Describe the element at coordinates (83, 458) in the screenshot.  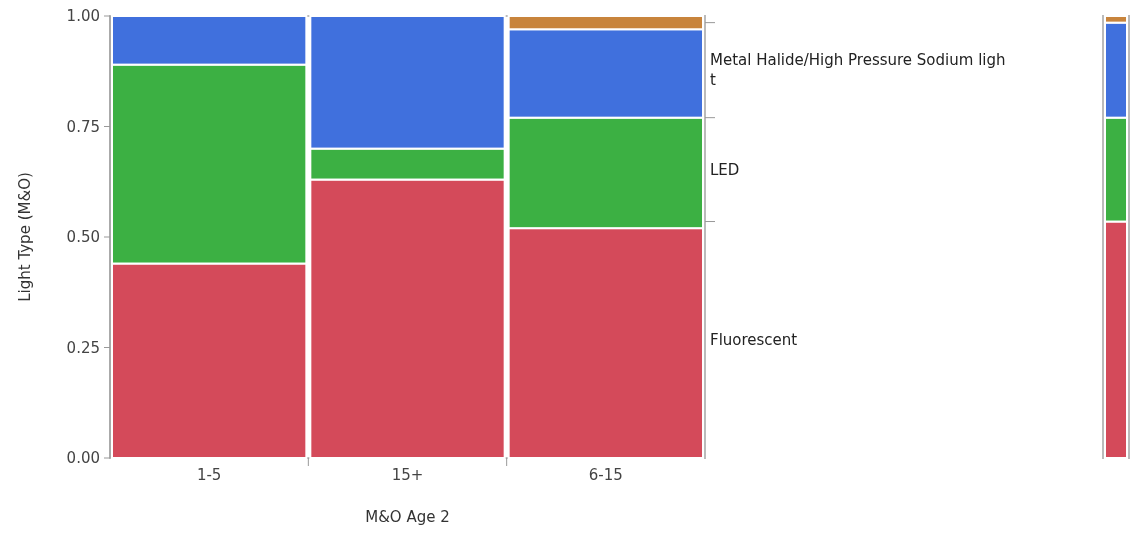
I see `y-tick-label: 0.00` at that location.